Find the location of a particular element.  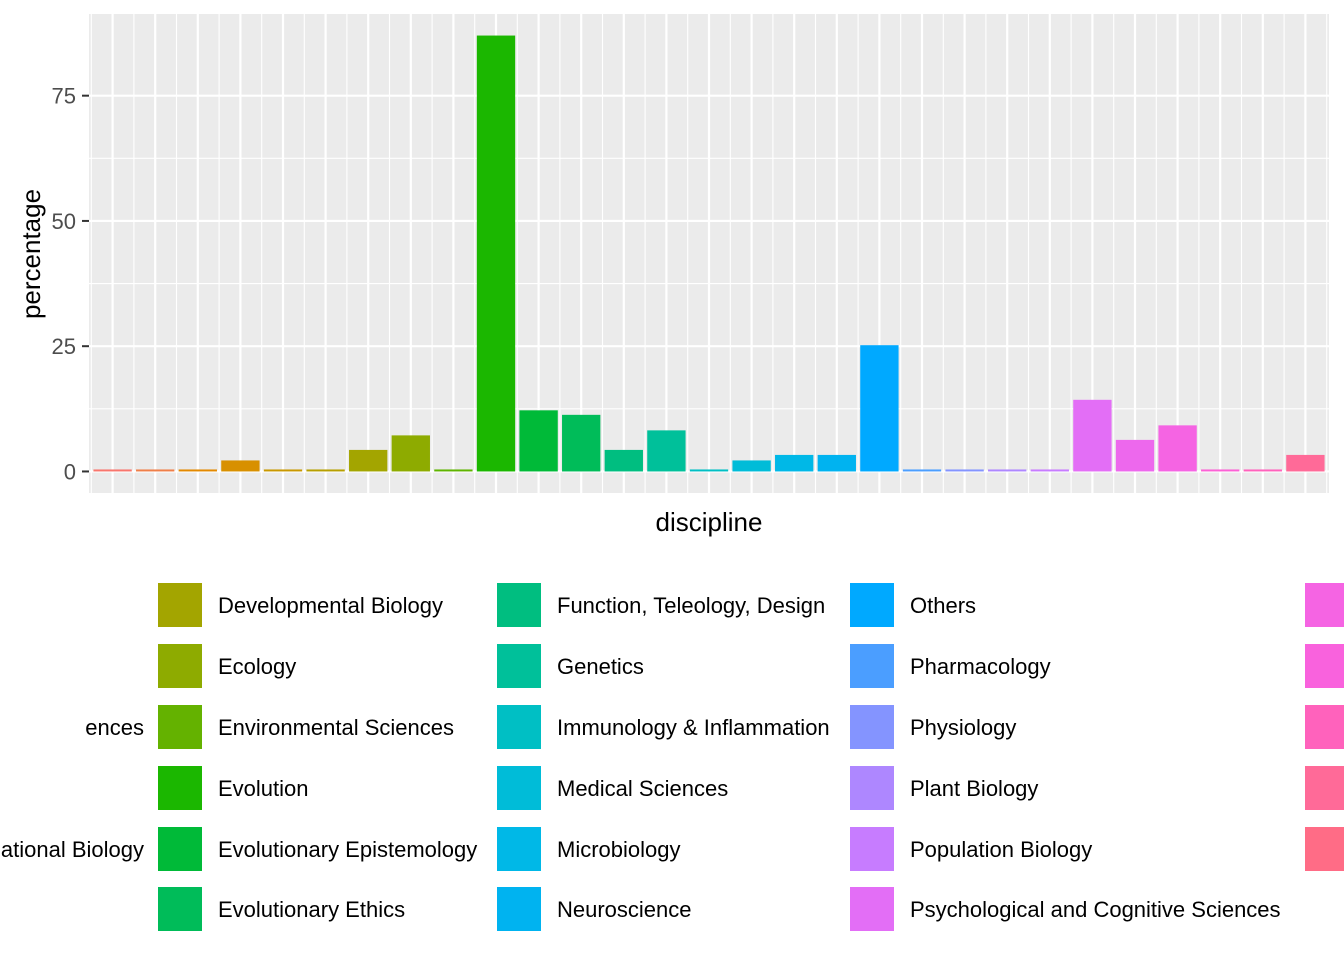

legend-item: Evolution is located at coordinates (233, 788).